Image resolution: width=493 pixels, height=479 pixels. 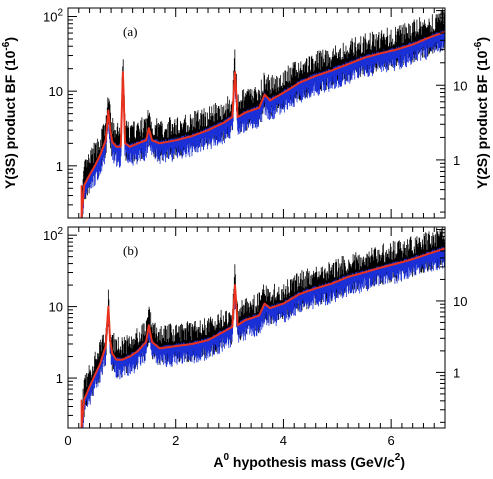 What do you see at coordinates (10, 119) in the screenshot?
I see `y-axis-label-left-text: Υ(3S) product BF (10` at bounding box center [10, 119].